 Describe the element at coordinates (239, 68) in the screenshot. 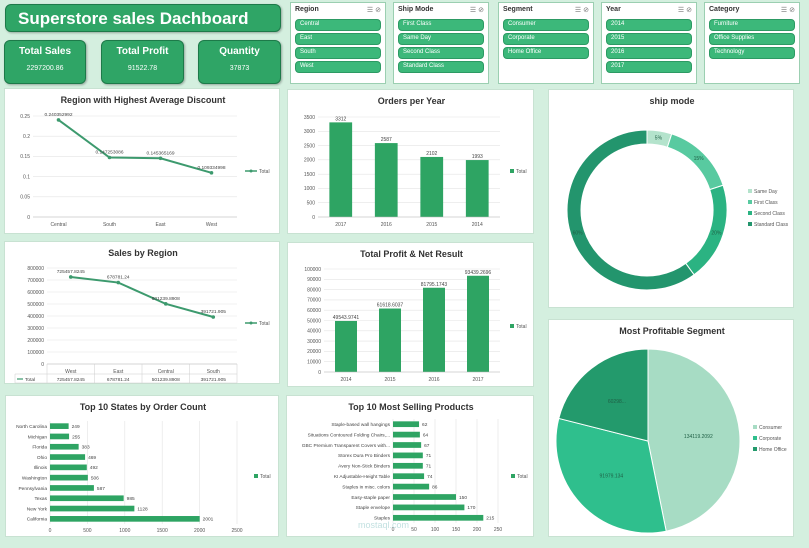

I see `kpi-value: 37873` at that location.